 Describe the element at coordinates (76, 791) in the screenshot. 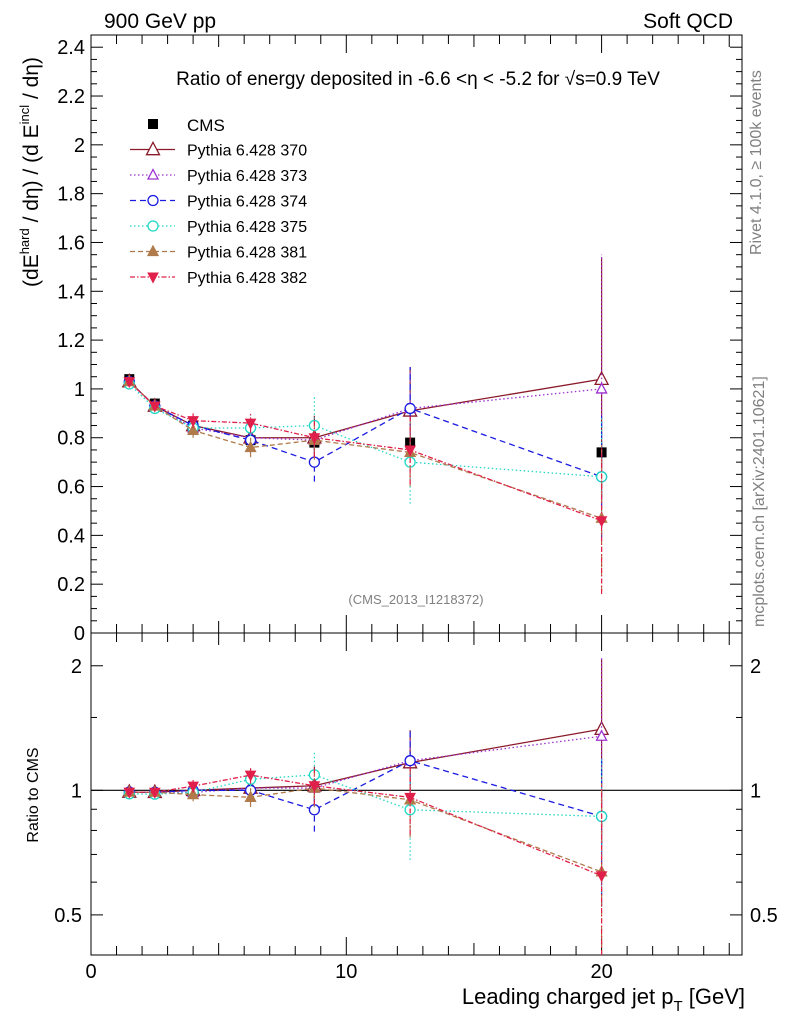

I see `ratio-tick-label: 1` at that location.